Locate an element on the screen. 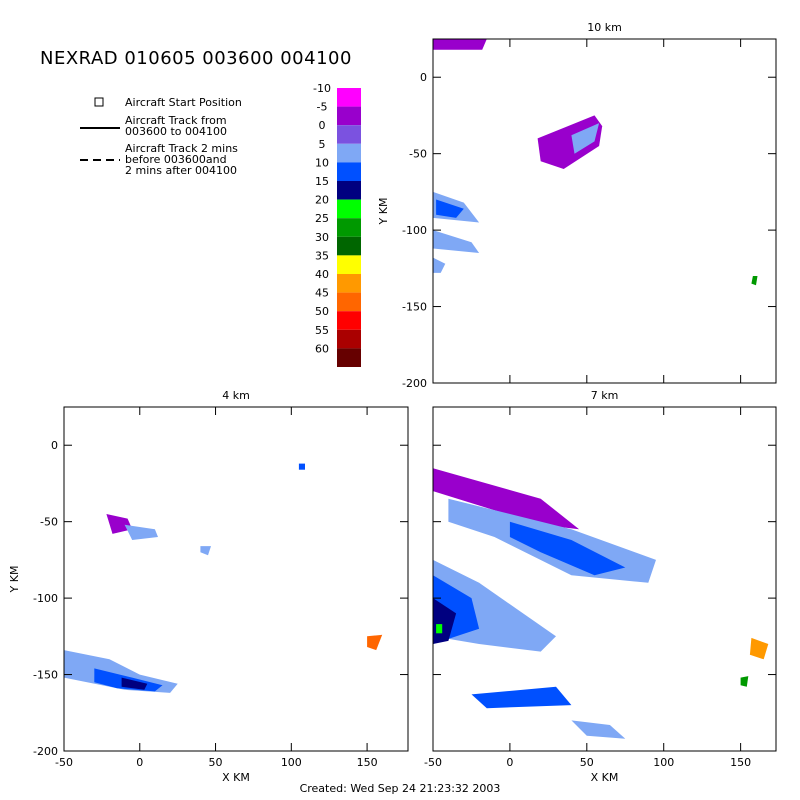 The image size is (800, 800). colorbar-label: 20 is located at coordinates (322, 200).